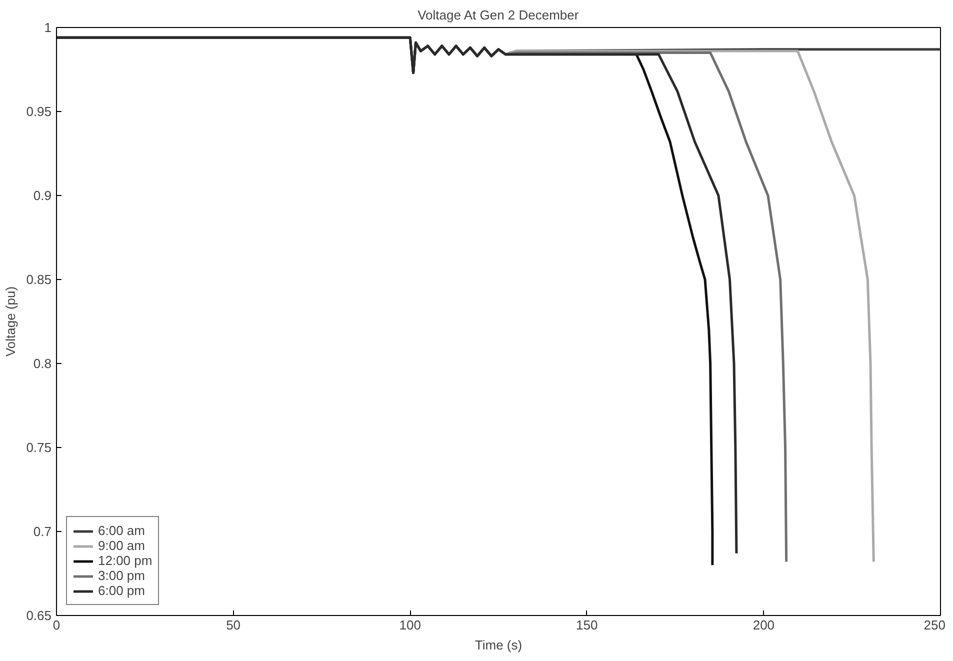 The width and height of the screenshot is (953, 661). I want to click on y-tick-label: 0.75, so click(39, 447).